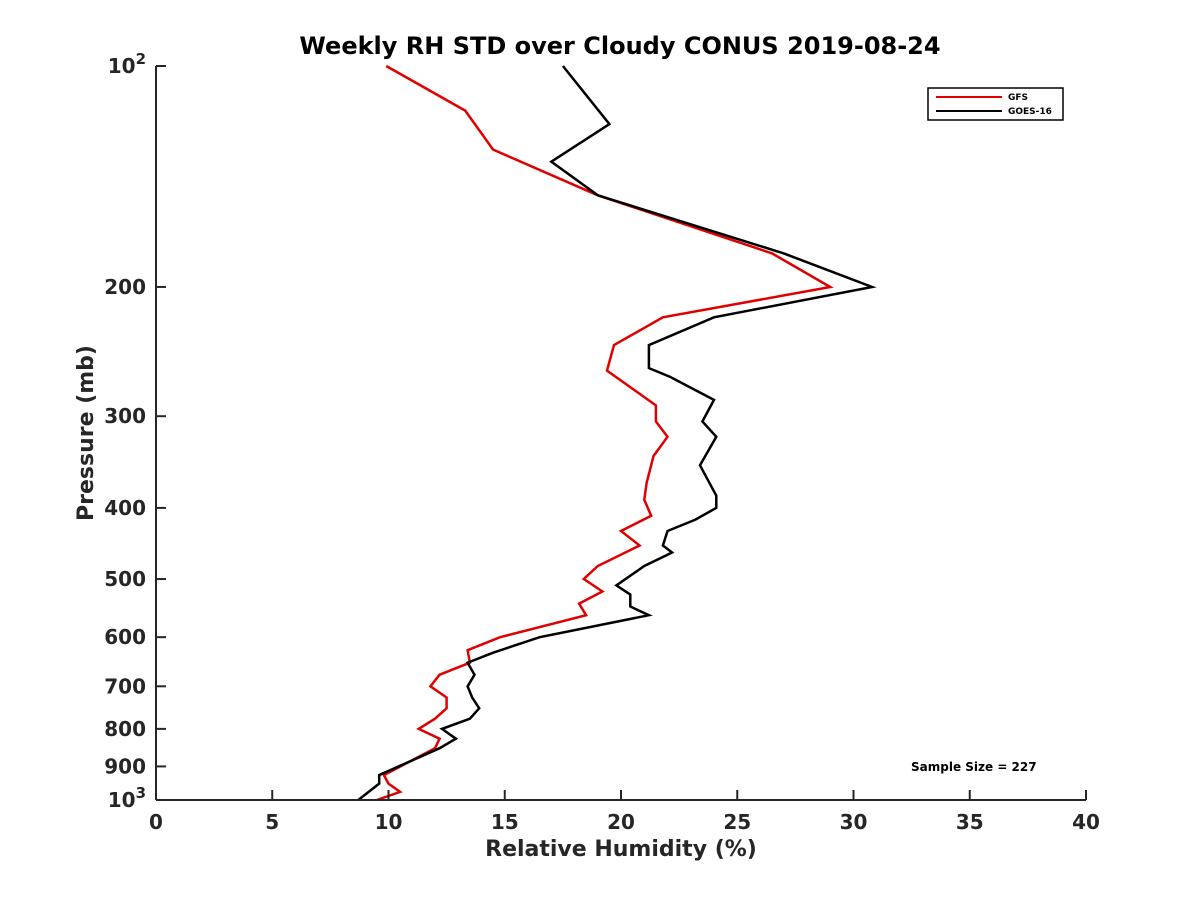 This screenshot has width=1200, height=900. Describe the element at coordinates (854, 822) in the screenshot. I see `x-tick-label: 30` at that location.